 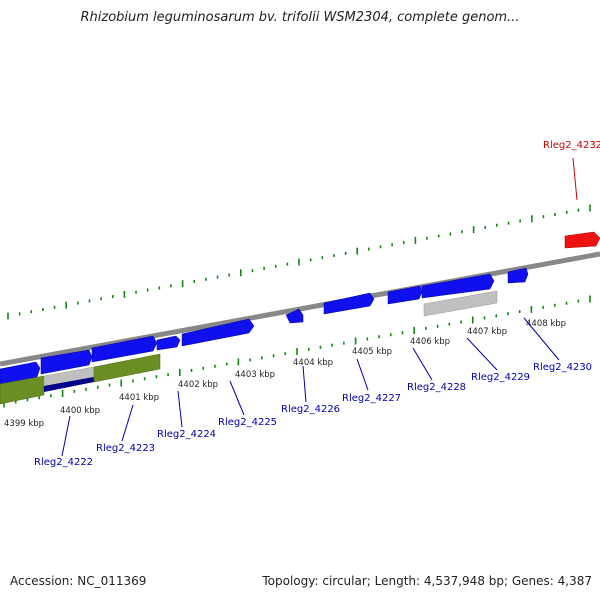 What do you see at coordinates (487, 332) in the screenshot?
I see `scale-label: 4407 kbp` at bounding box center [487, 332].